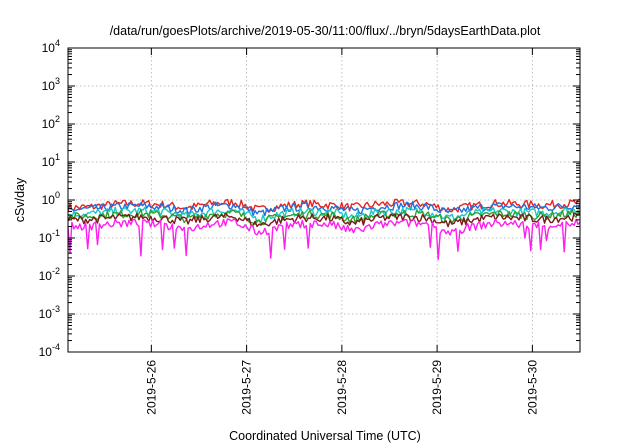 The image size is (640, 448). I want to click on x-tick-label: 2019-5-27, so click(247, 387).